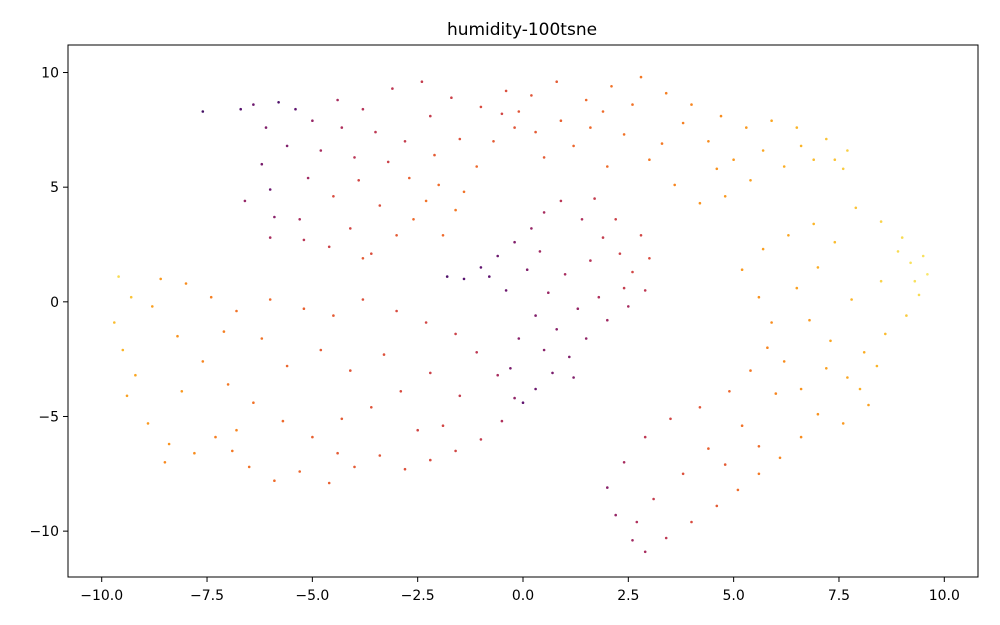 This screenshot has width=1000, height=625. I want to click on x-tick-label: −2.5, so click(418, 596).